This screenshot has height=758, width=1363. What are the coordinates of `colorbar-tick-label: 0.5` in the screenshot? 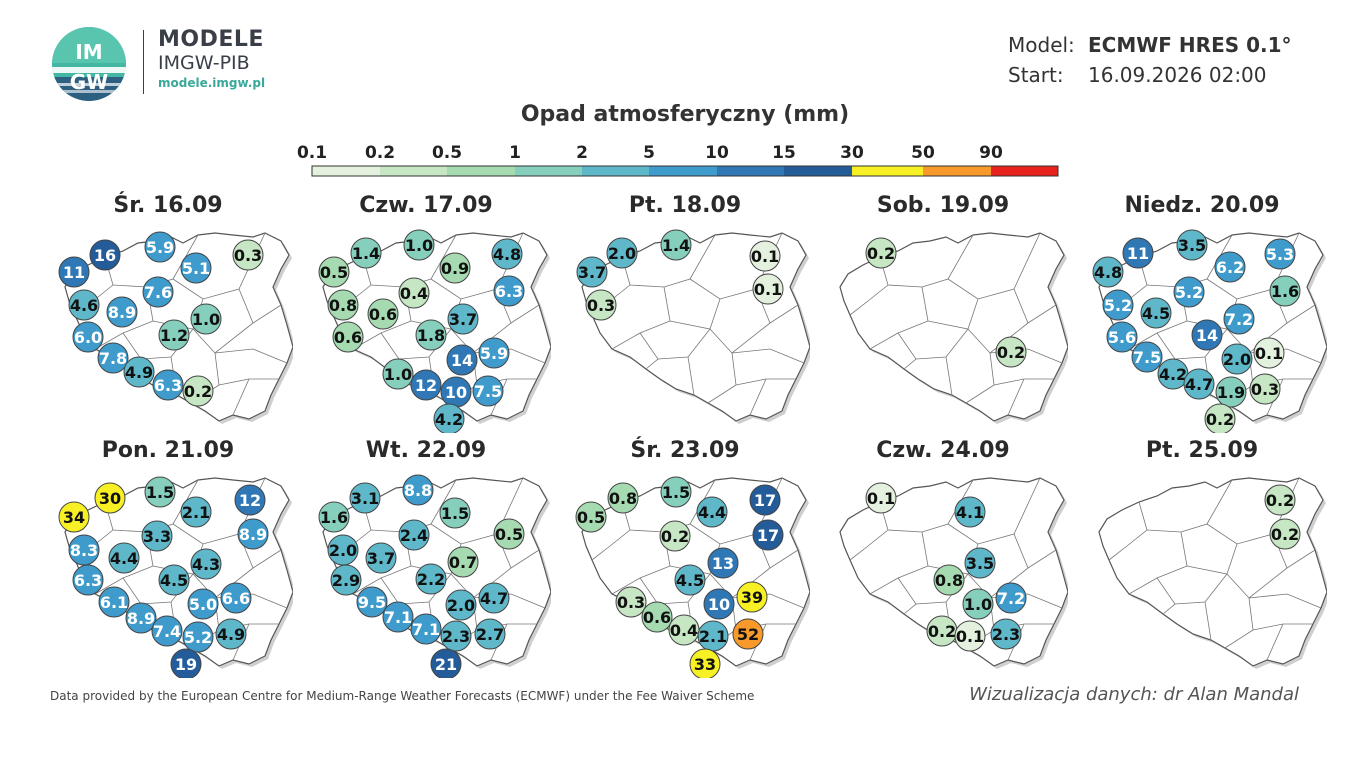 It's located at (447, 153).